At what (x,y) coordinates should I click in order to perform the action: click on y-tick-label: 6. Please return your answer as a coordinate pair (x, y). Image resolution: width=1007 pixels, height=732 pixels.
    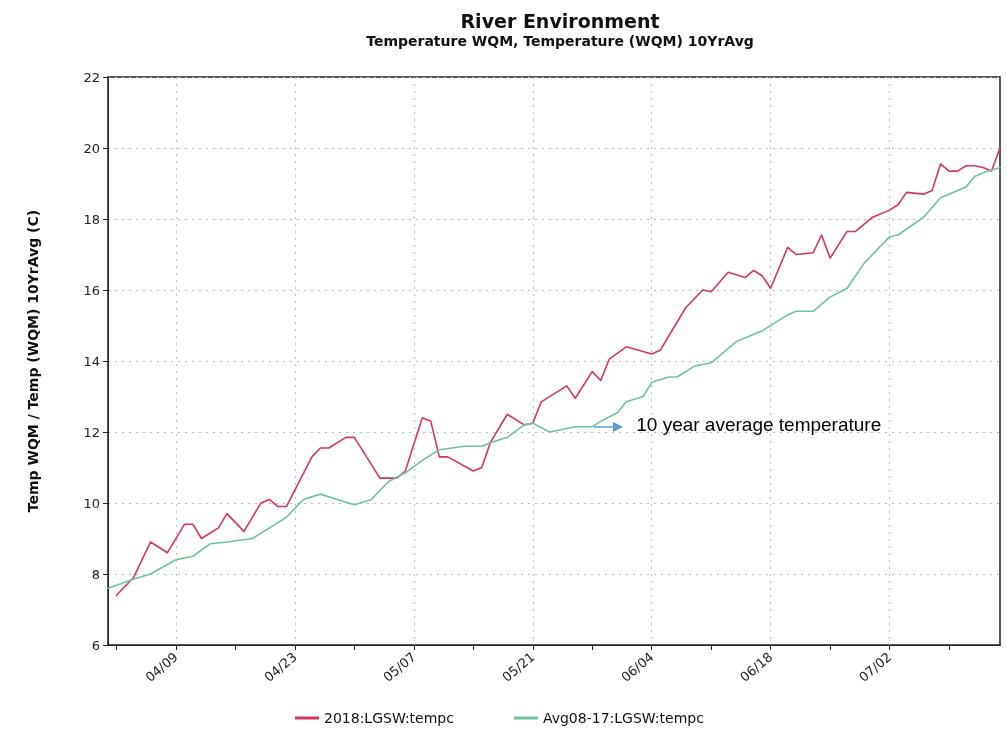
    Looking at the image, I should click on (95, 645).